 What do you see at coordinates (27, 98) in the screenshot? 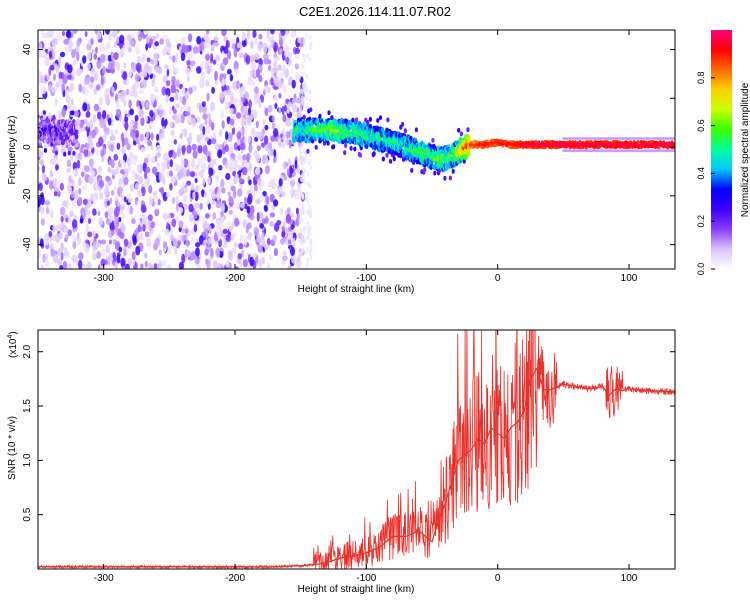
I see `spectrogram-y-tick-label: 20` at bounding box center [27, 98].